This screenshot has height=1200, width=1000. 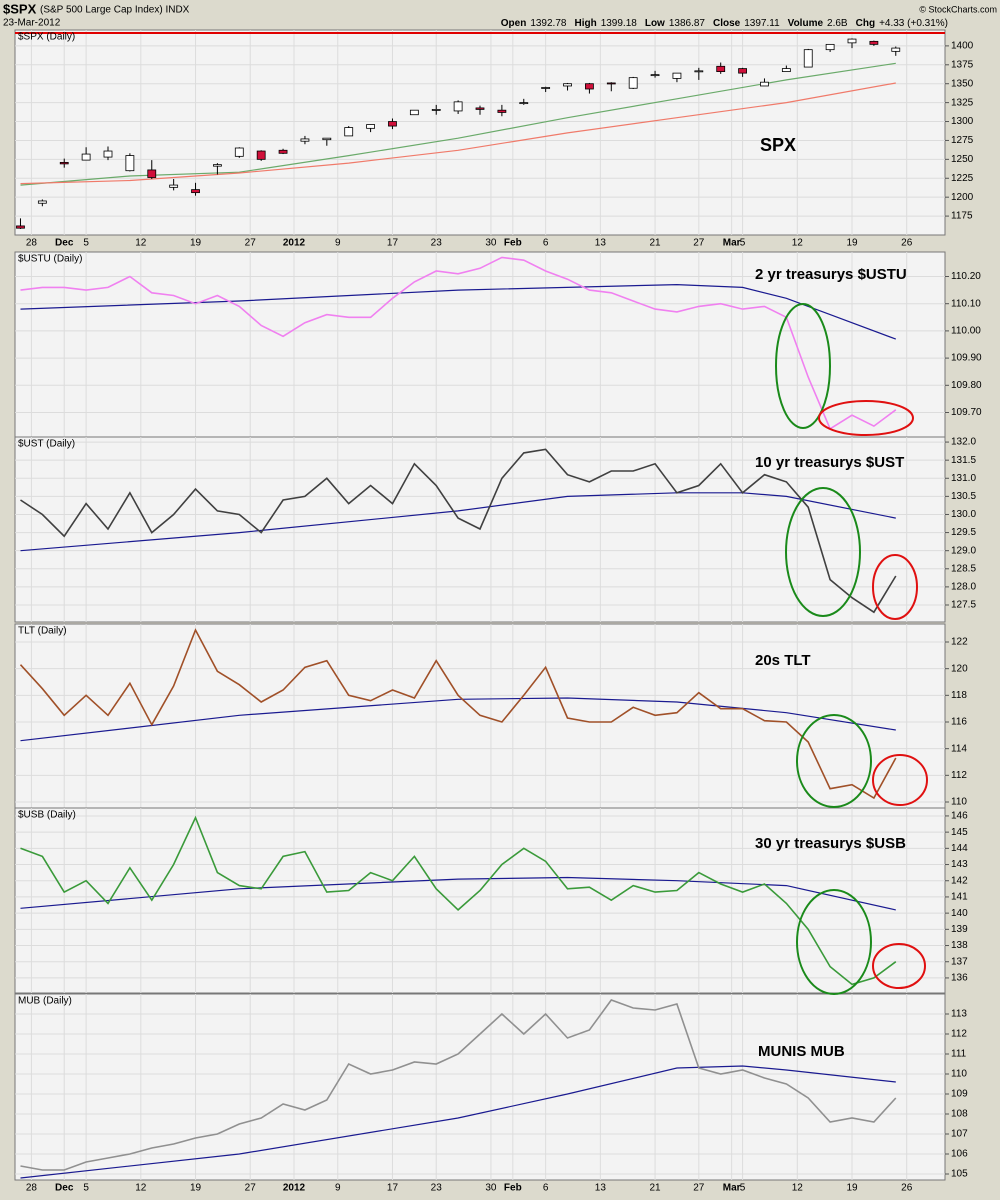 What do you see at coordinates (958, 9) in the screenshot?
I see `credit: © StockCharts.com` at bounding box center [958, 9].